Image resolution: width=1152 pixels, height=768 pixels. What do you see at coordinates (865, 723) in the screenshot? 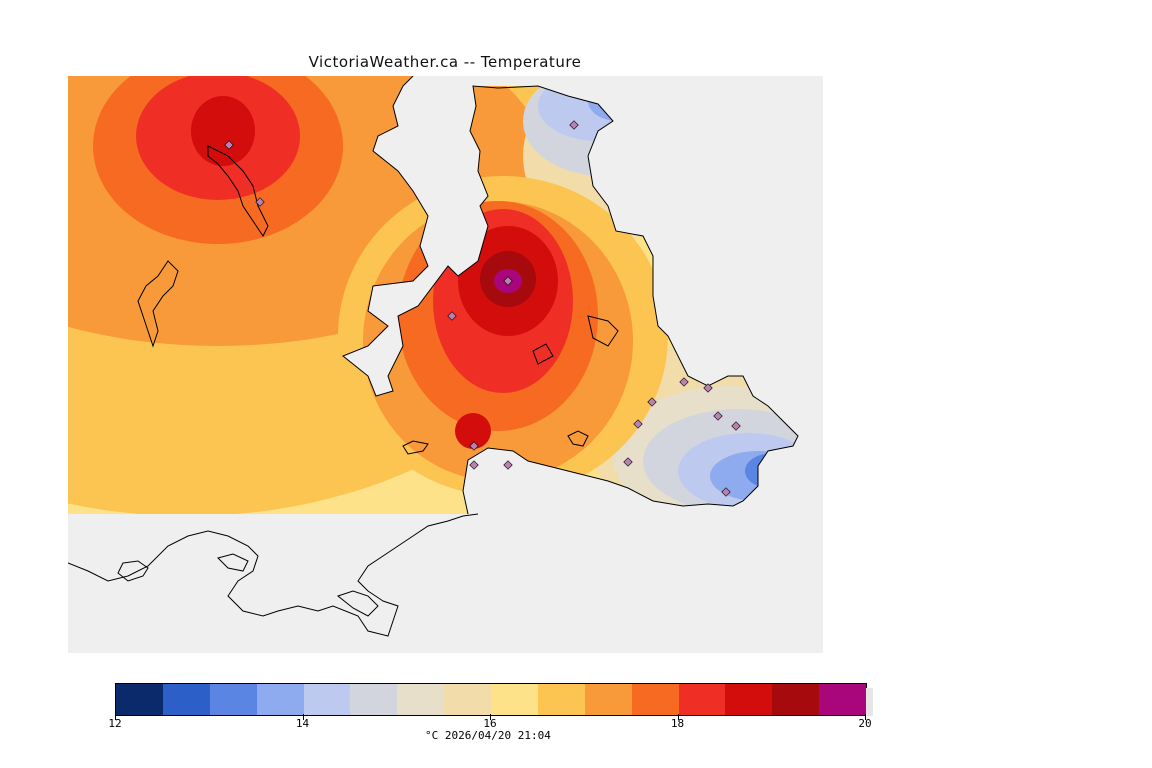
I see `colorbar-tick-label: 20` at bounding box center [865, 723].